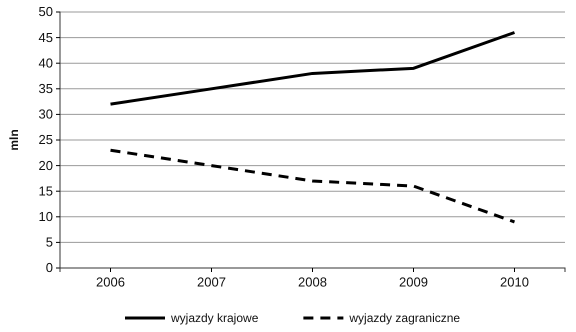 This screenshot has width=576, height=332. I want to click on y-tick-label: 45, so click(45, 37).